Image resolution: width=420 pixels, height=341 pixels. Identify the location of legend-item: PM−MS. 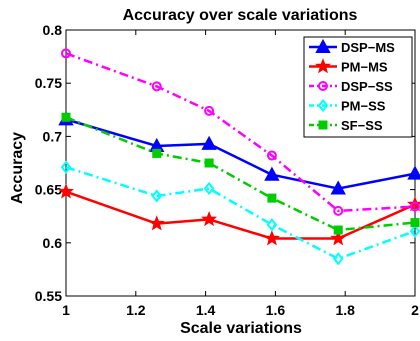
(348, 66).